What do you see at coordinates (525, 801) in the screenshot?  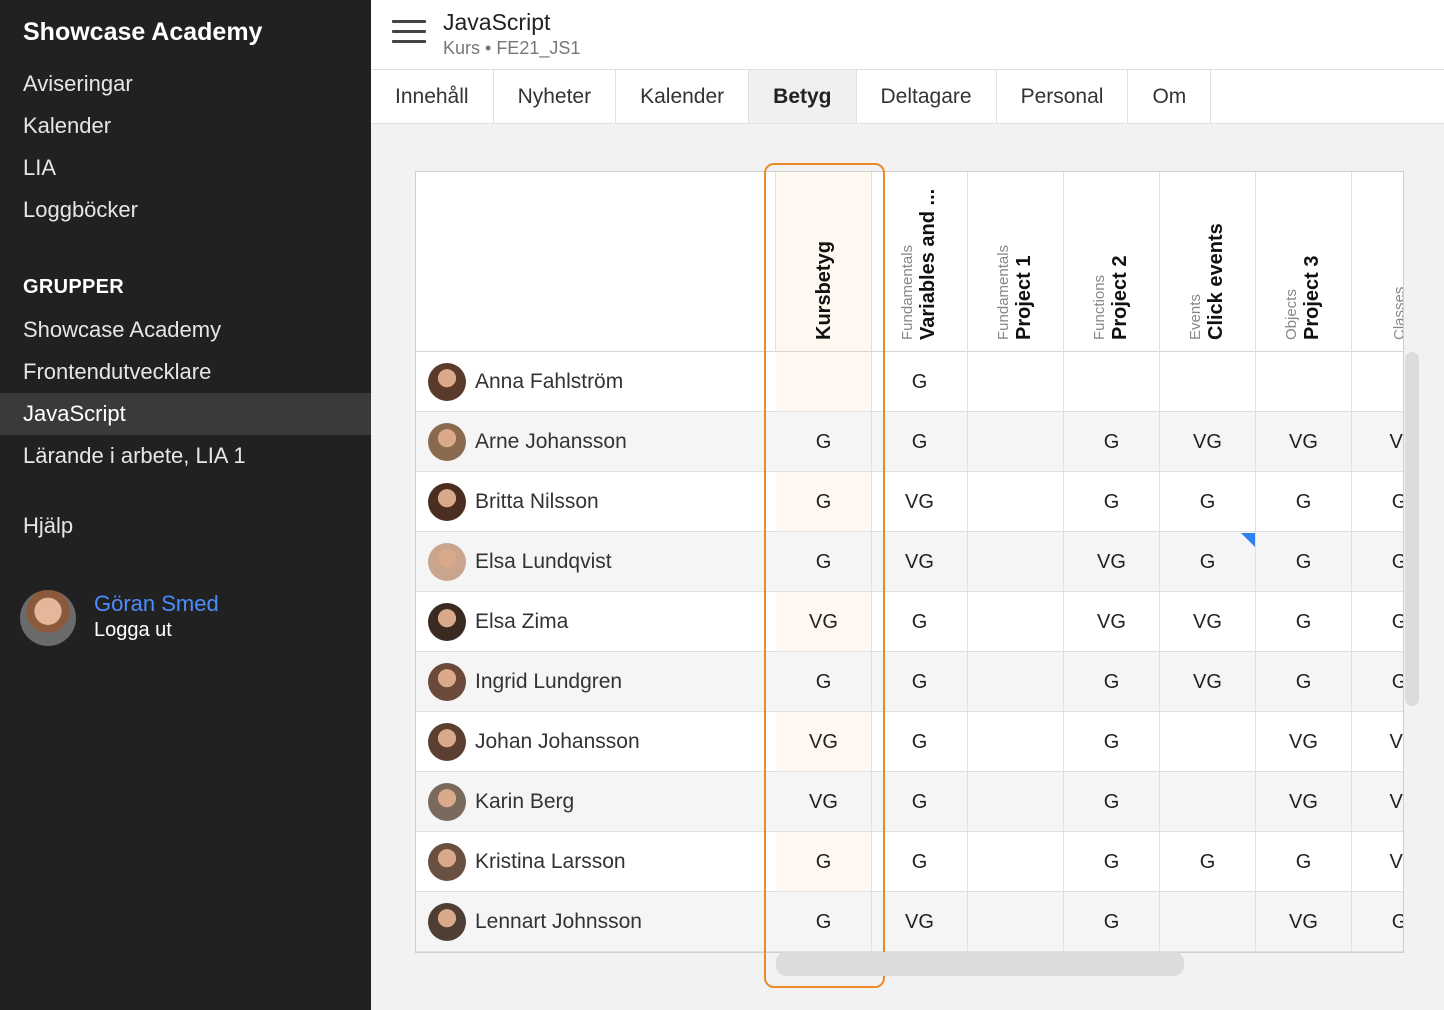 I see `student-name: Karin Berg` at bounding box center [525, 801].